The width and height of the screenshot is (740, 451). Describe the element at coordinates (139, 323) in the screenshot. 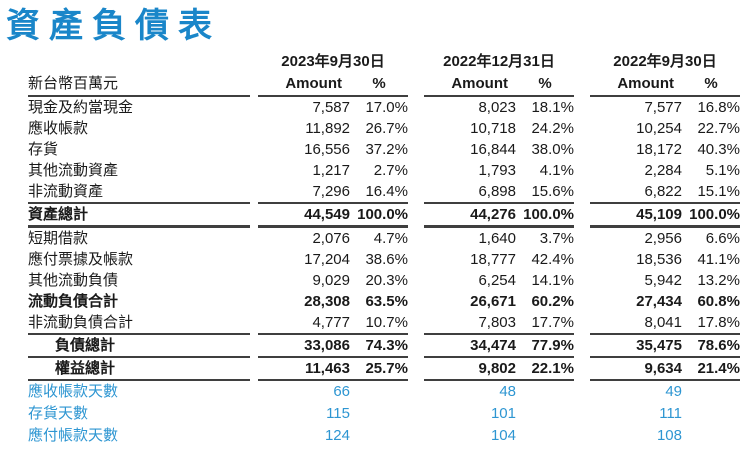

I see `row-label: 非流動負債合計` at that location.